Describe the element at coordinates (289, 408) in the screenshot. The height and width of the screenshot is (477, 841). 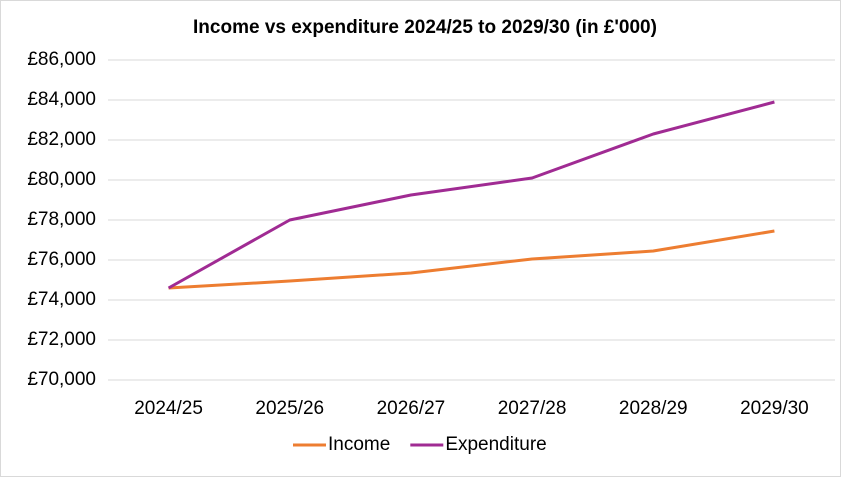
I see `x-tick-label: 2025/26` at that location.